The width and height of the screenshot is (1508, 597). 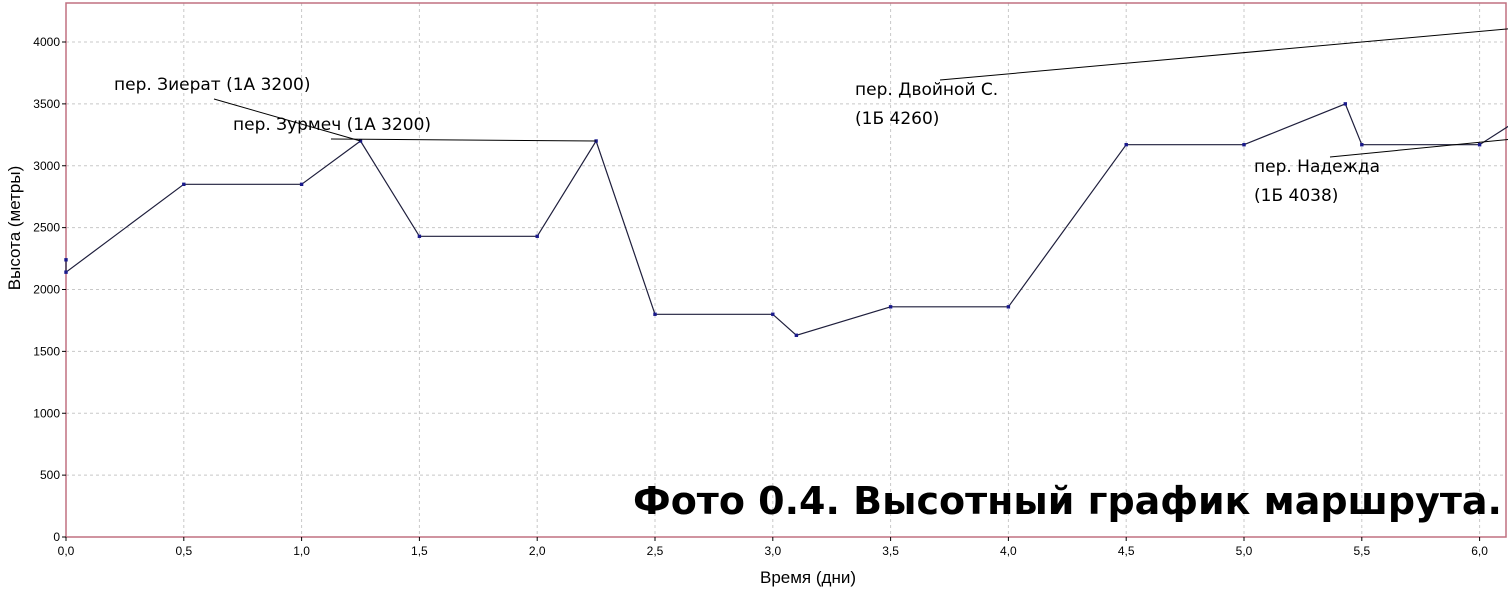 What do you see at coordinates (46, 104) in the screenshot?
I see `y-tick-label: 3500` at bounding box center [46, 104].